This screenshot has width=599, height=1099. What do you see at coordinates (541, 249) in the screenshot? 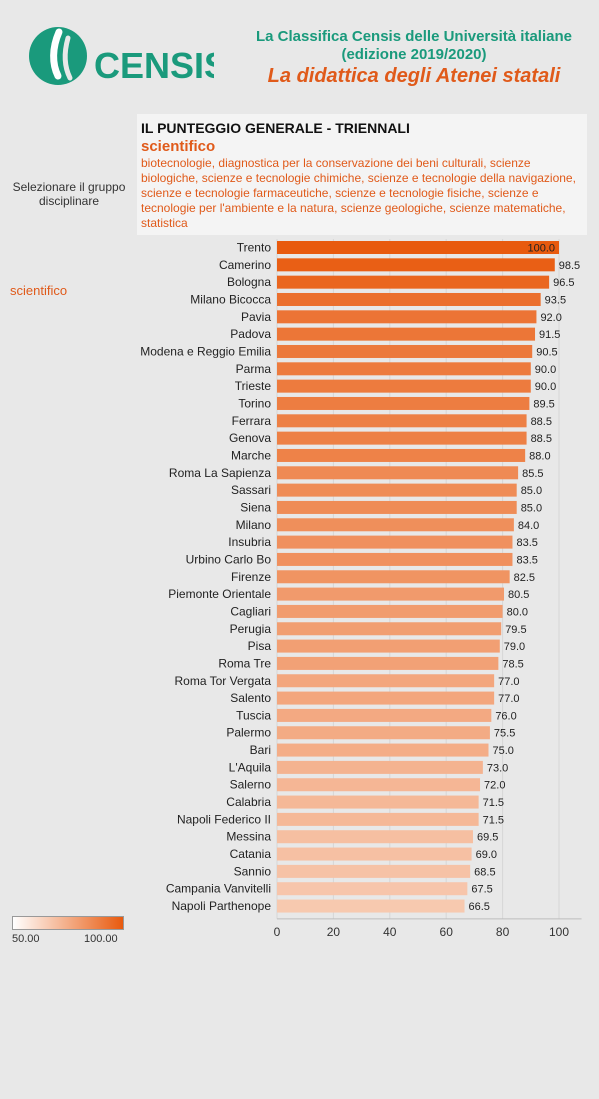
I see `value-label: 100.0` at bounding box center [541, 249].